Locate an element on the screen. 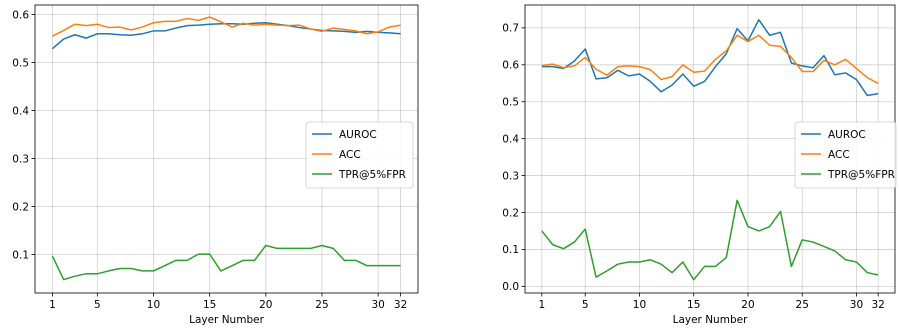  series-line-auroc is located at coordinates (710, 58).